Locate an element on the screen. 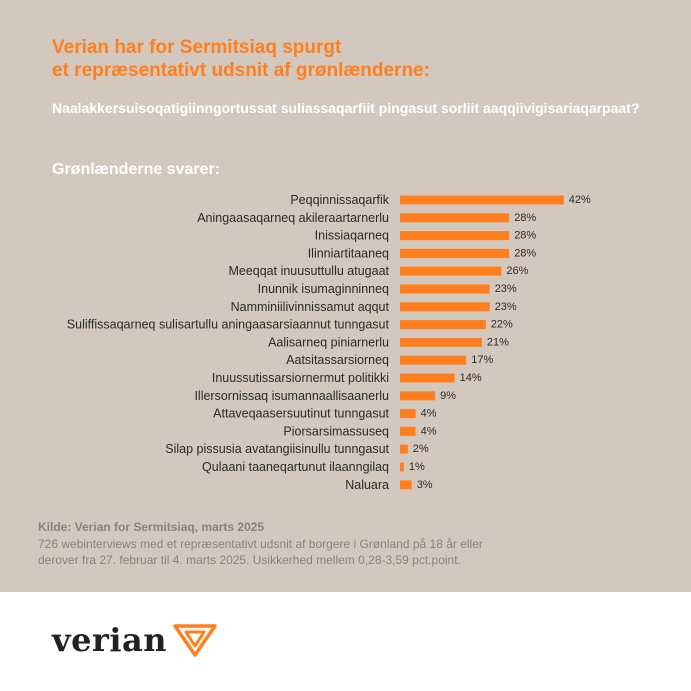 The height and width of the screenshot is (691, 691). value-label: 2% is located at coordinates (421, 449).